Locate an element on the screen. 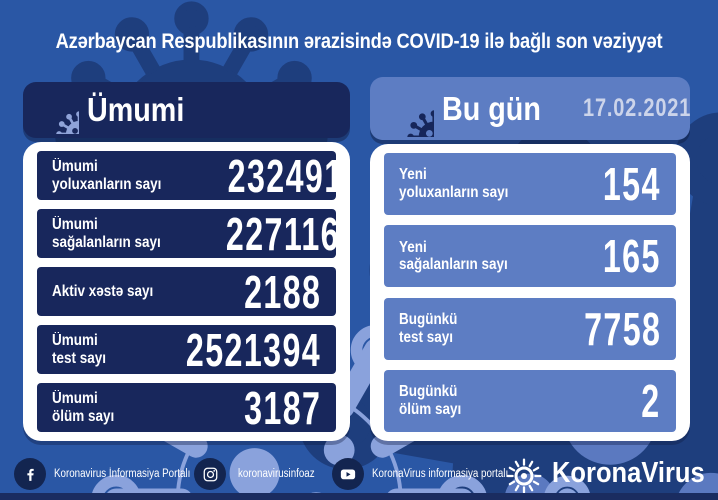 Image resolution: width=718 pixels, height=500 pixels. stat-label: Bugünkü test sayı is located at coordinates (428, 328).